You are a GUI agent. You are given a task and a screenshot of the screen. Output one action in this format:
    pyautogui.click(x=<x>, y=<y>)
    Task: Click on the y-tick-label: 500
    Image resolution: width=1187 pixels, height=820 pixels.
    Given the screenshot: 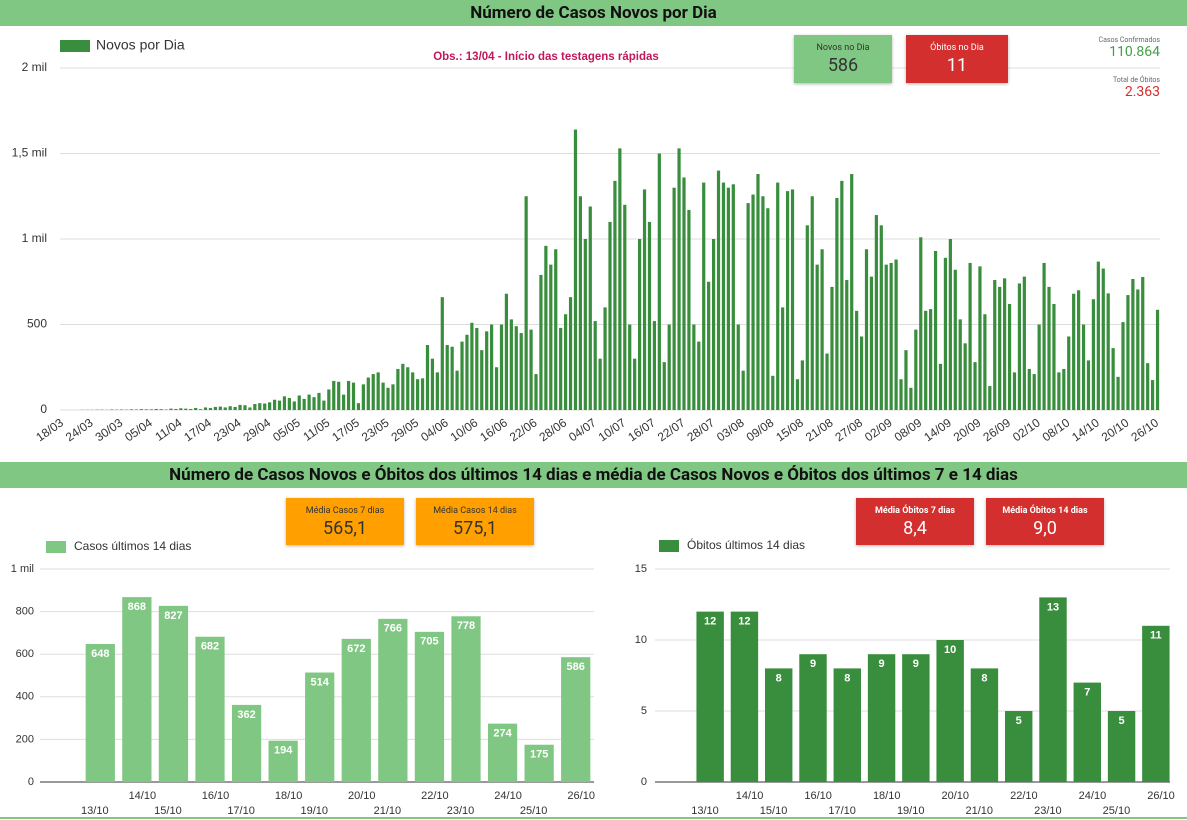 What is the action you would take?
    pyautogui.click(x=37, y=324)
    